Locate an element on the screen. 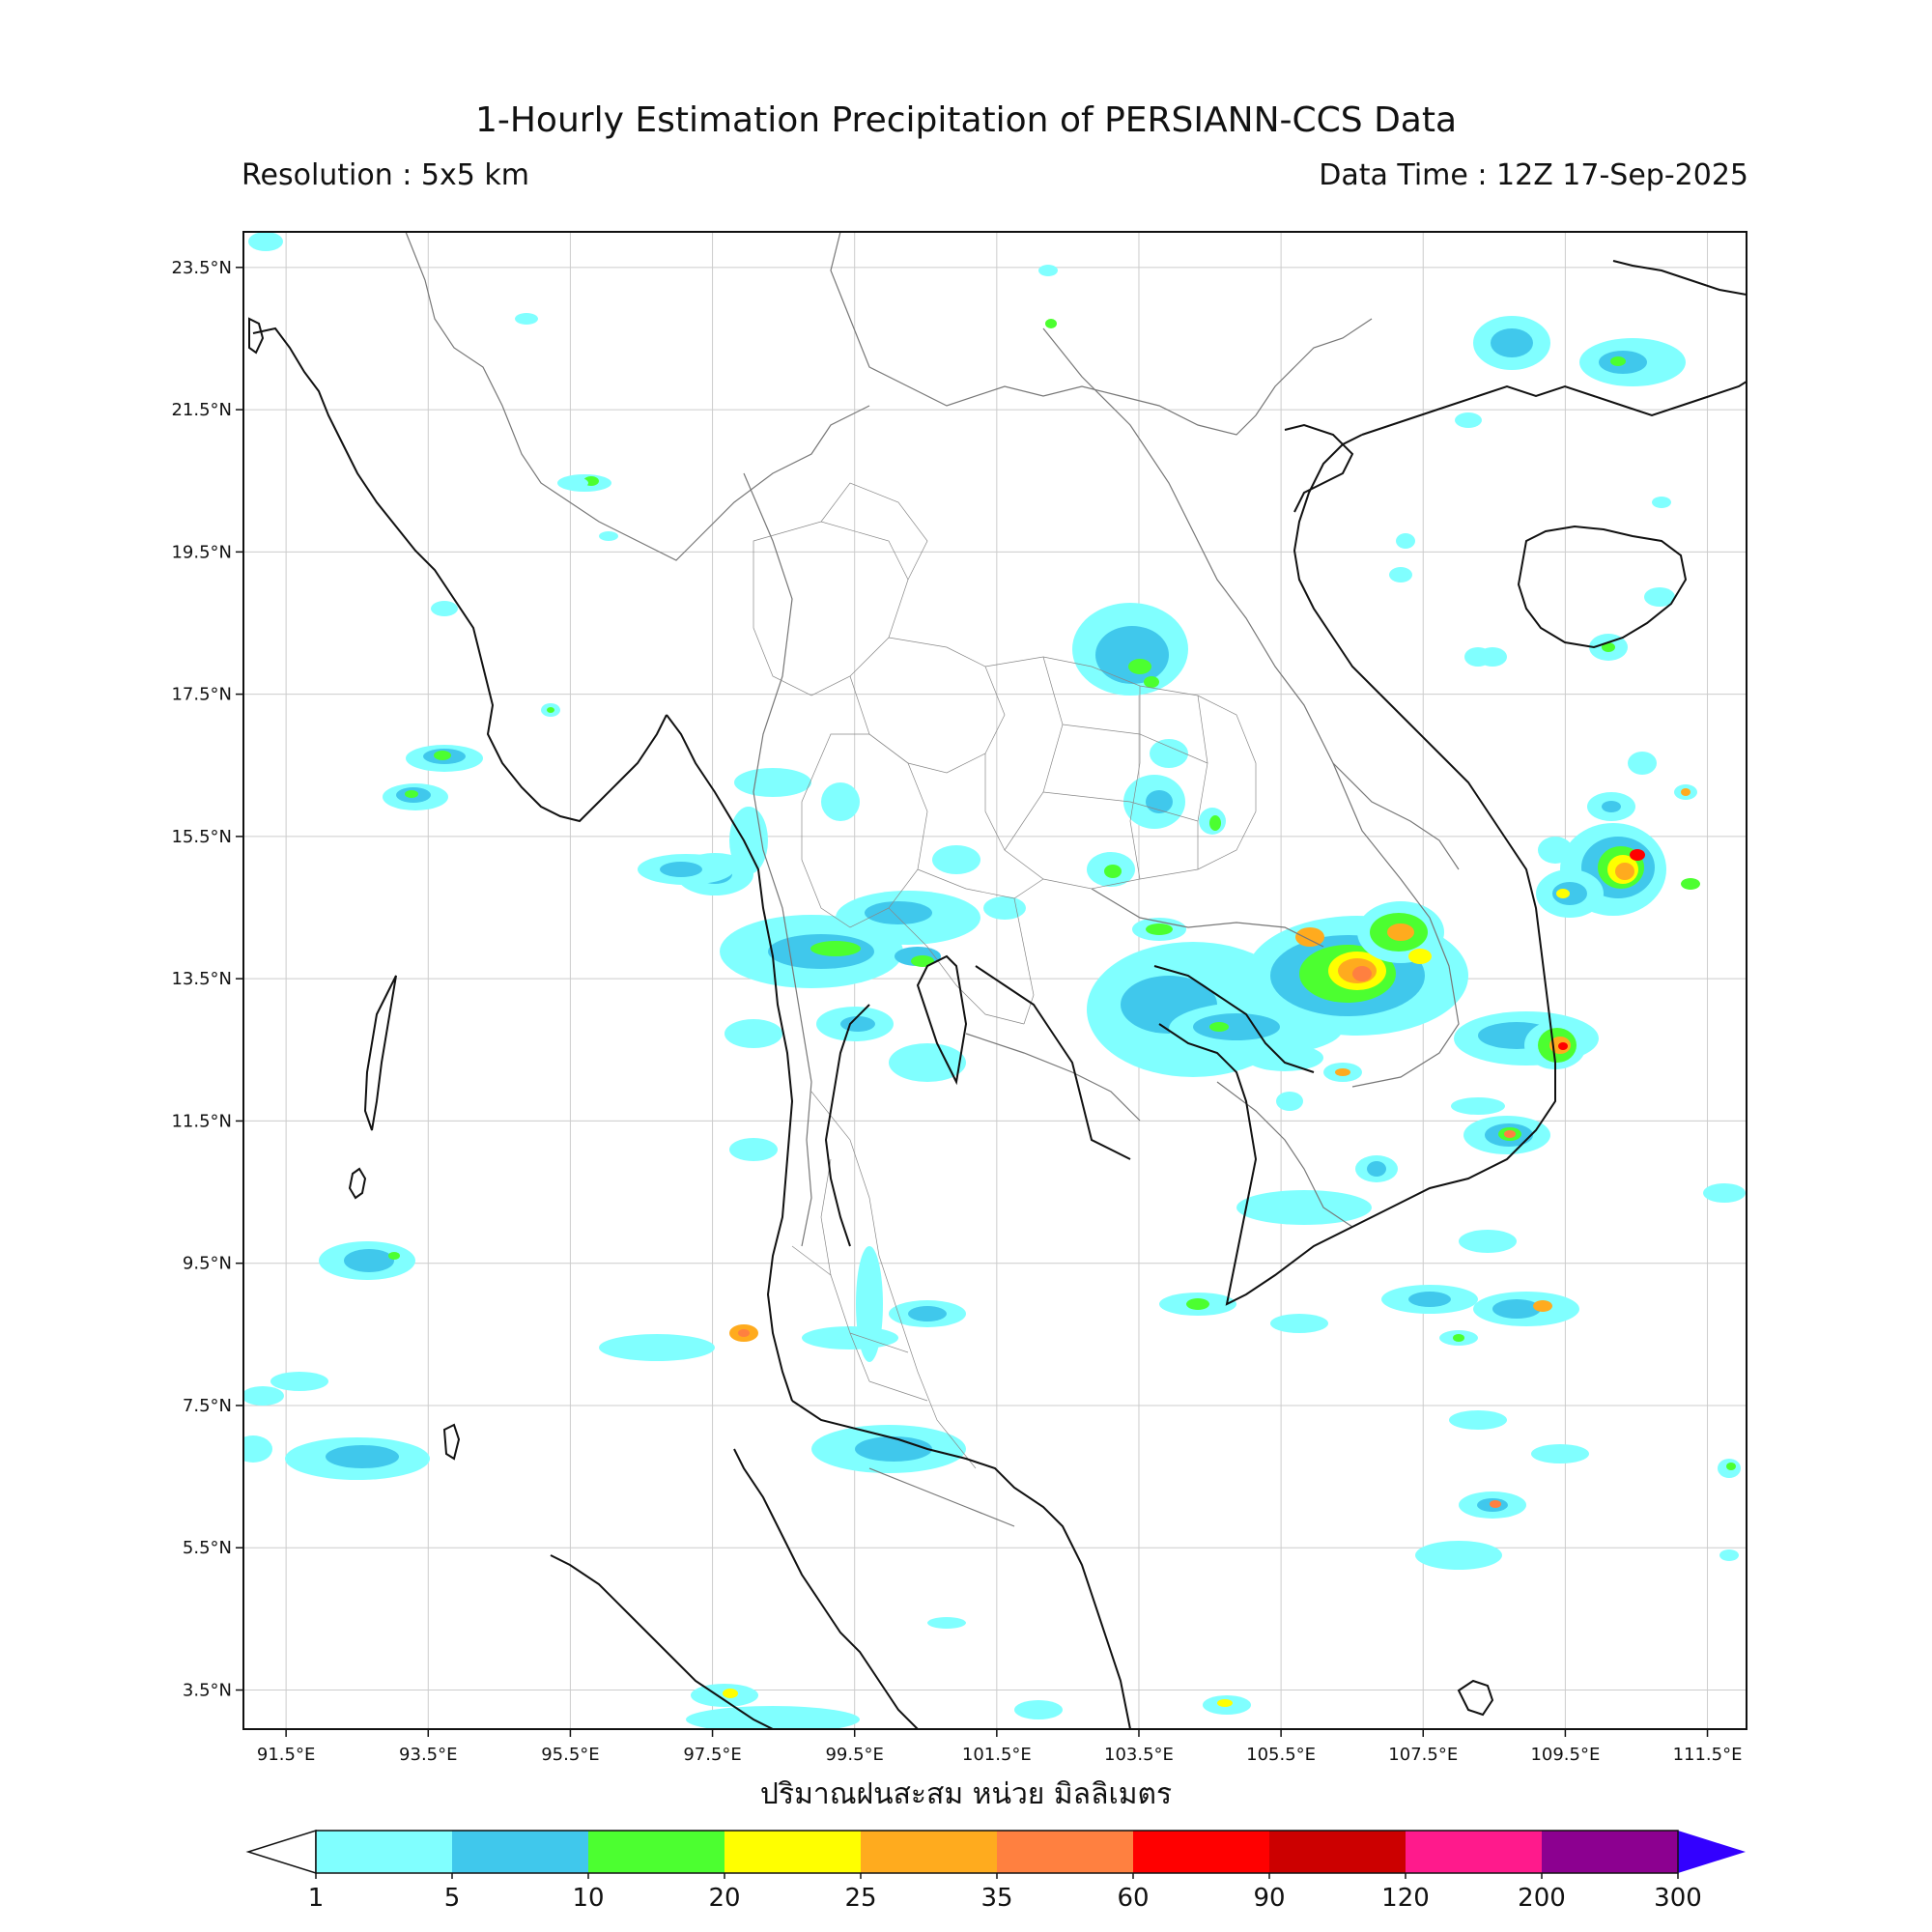 The image size is (1932, 1932). lat-tick-label: 9.5°N is located at coordinates (207, 1264).